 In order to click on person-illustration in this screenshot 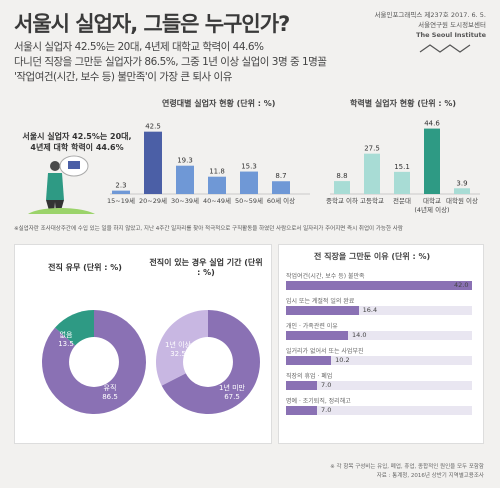, I will do `click(61, 184)`.